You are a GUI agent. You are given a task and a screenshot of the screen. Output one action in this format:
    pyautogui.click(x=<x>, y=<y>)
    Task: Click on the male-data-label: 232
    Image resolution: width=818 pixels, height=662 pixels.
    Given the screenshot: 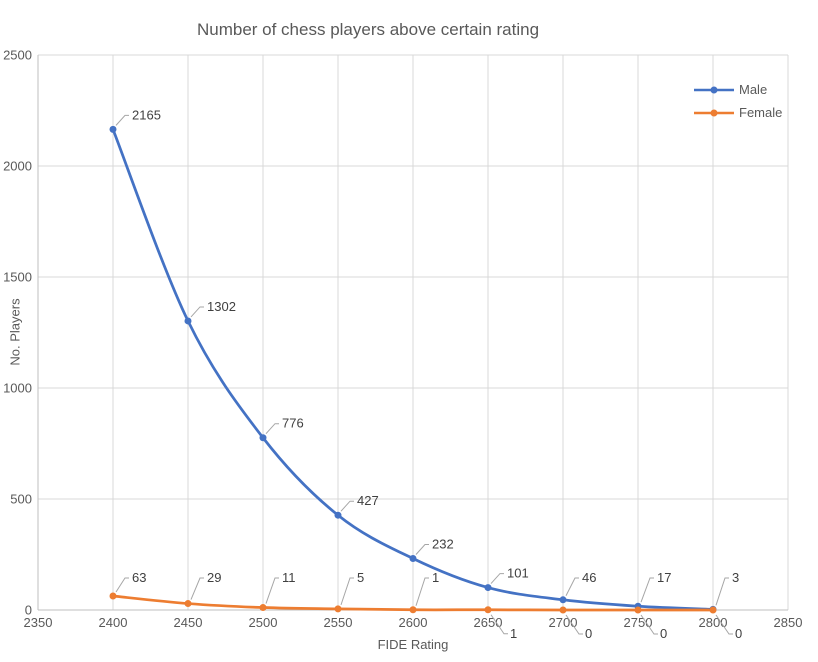 What is the action you would take?
    pyautogui.click(x=443, y=543)
    